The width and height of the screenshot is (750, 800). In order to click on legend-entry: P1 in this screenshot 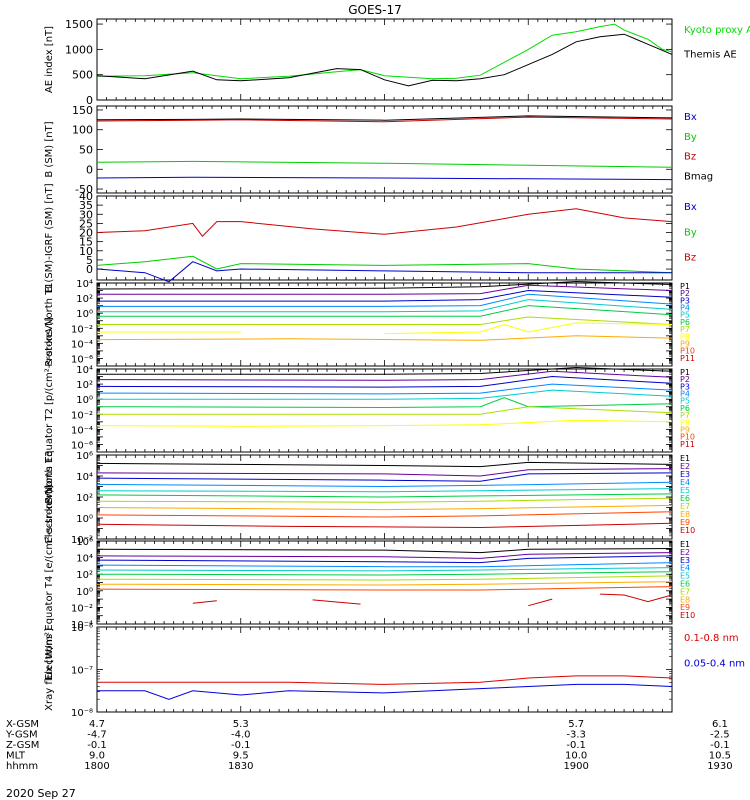, I will do `click(685, 372)`.